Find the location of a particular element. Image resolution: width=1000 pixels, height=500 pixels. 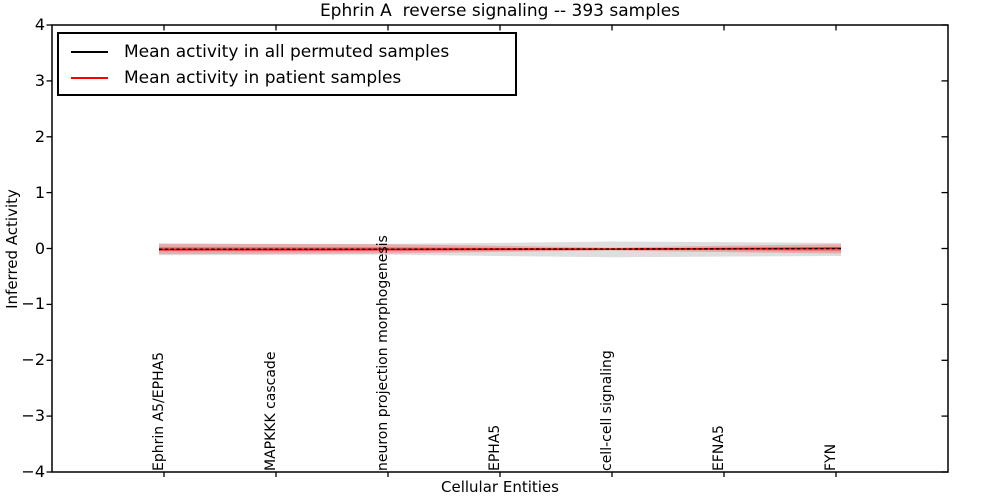

legend-line-patient is located at coordinates (89, 78).